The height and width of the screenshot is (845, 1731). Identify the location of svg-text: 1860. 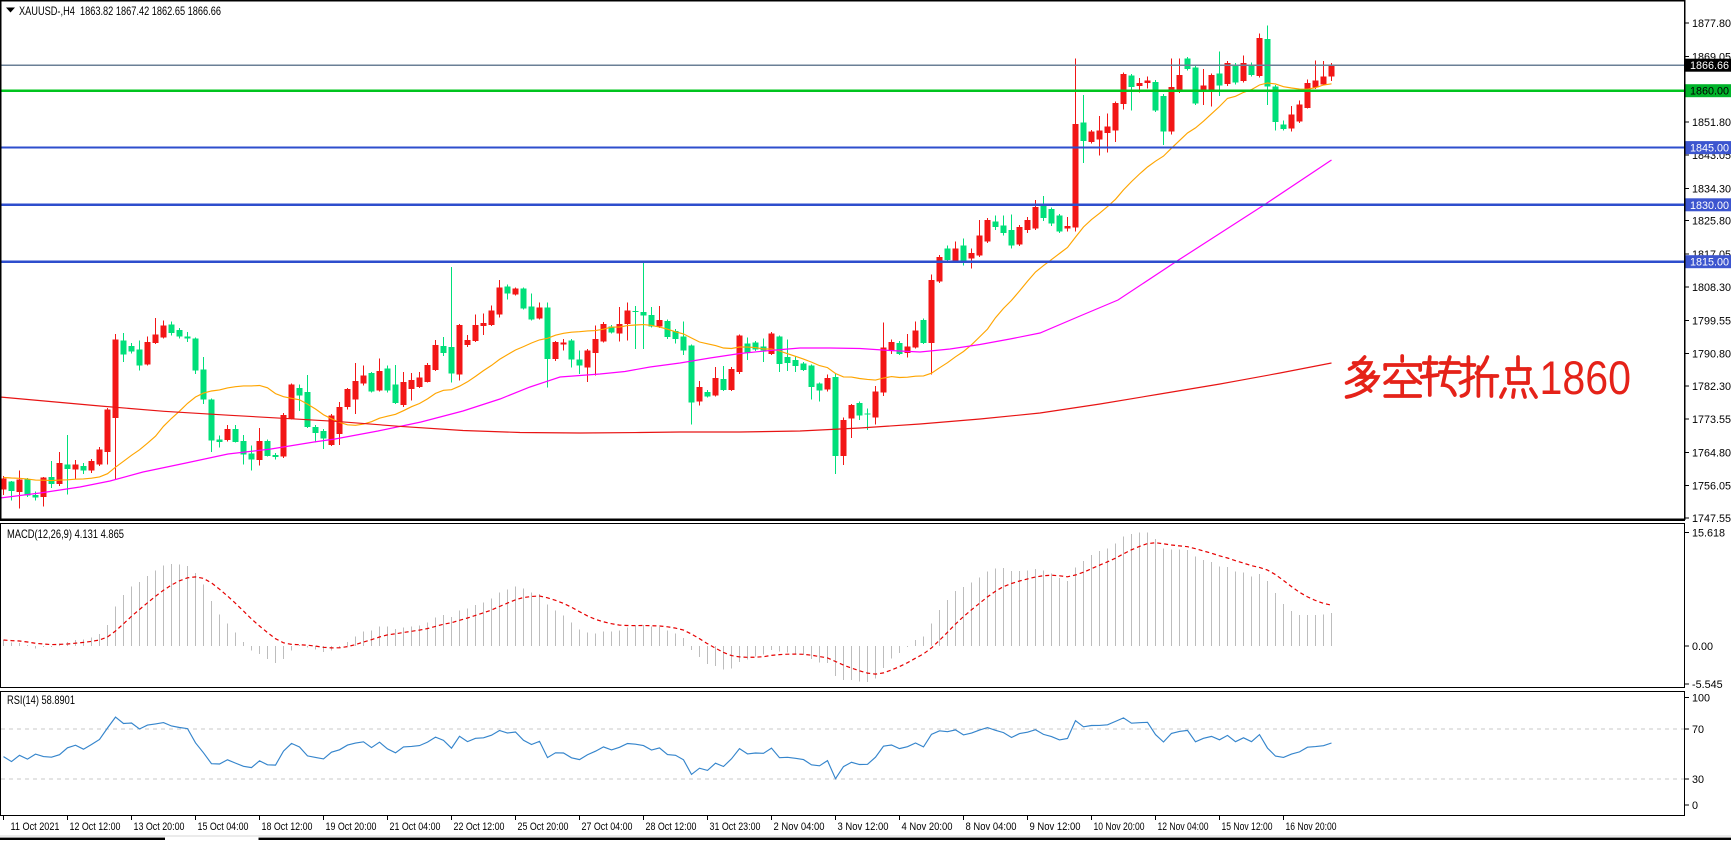
(1586, 378).